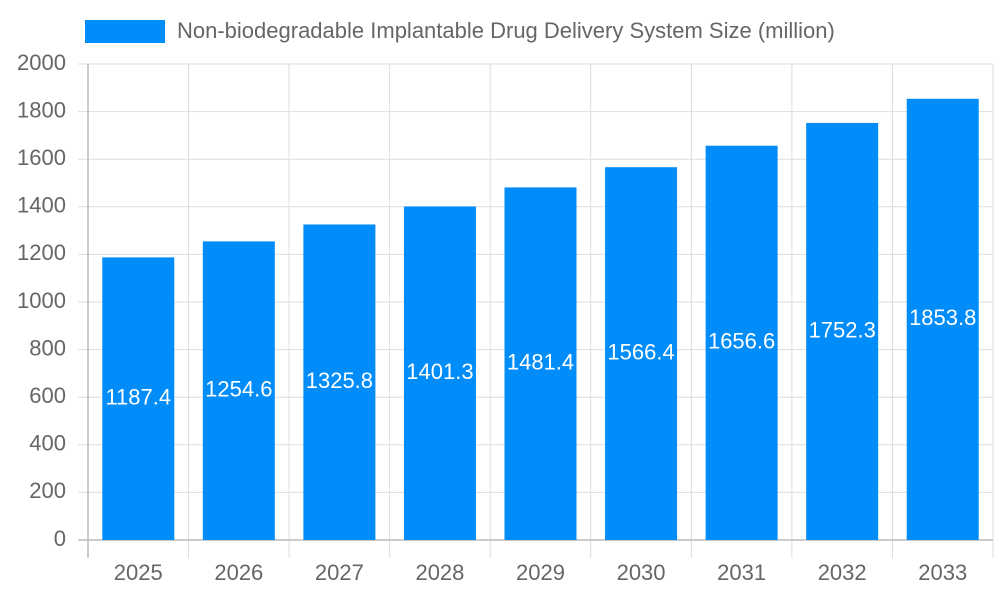 The height and width of the screenshot is (600, 1000). What do you see at coordinates (41, 62) in the screenshot?
I see `y-tick-label: 2000` at bounding box center [41, 62].